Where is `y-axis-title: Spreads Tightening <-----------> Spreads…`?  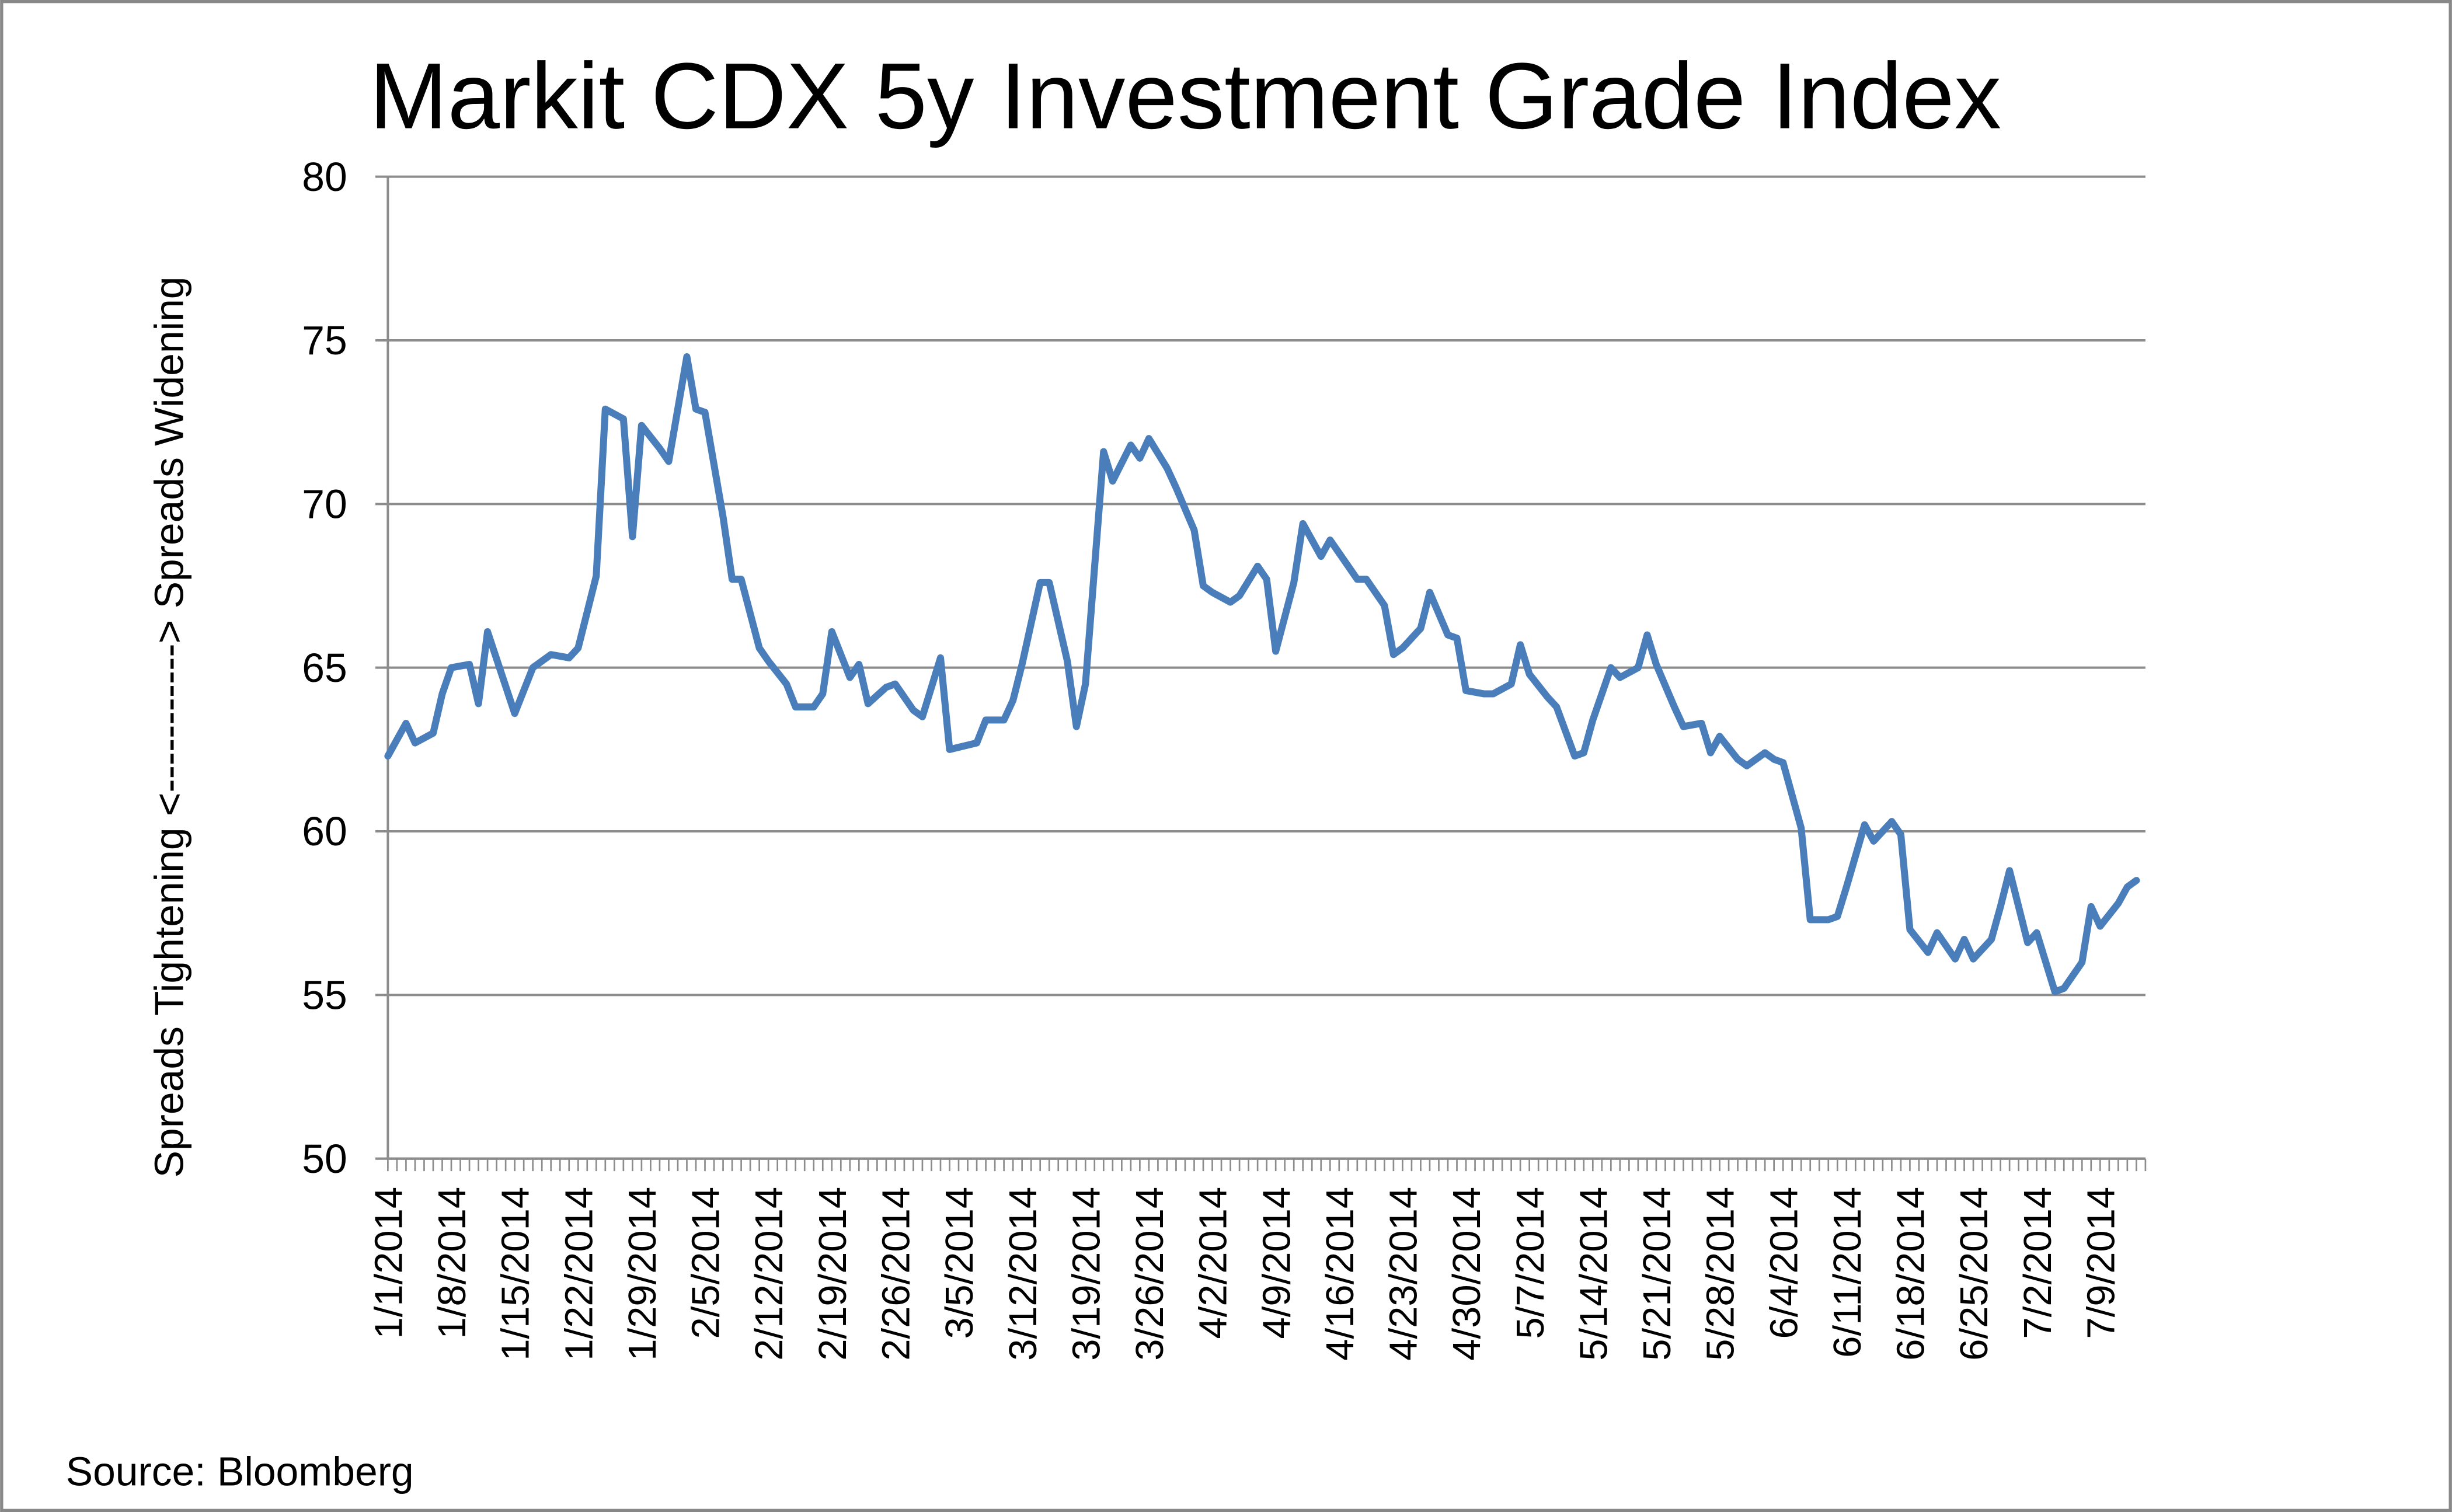 y-axis-title: Spreads Tightening <-----------> Spreads… is located at coordinates (169, 726).